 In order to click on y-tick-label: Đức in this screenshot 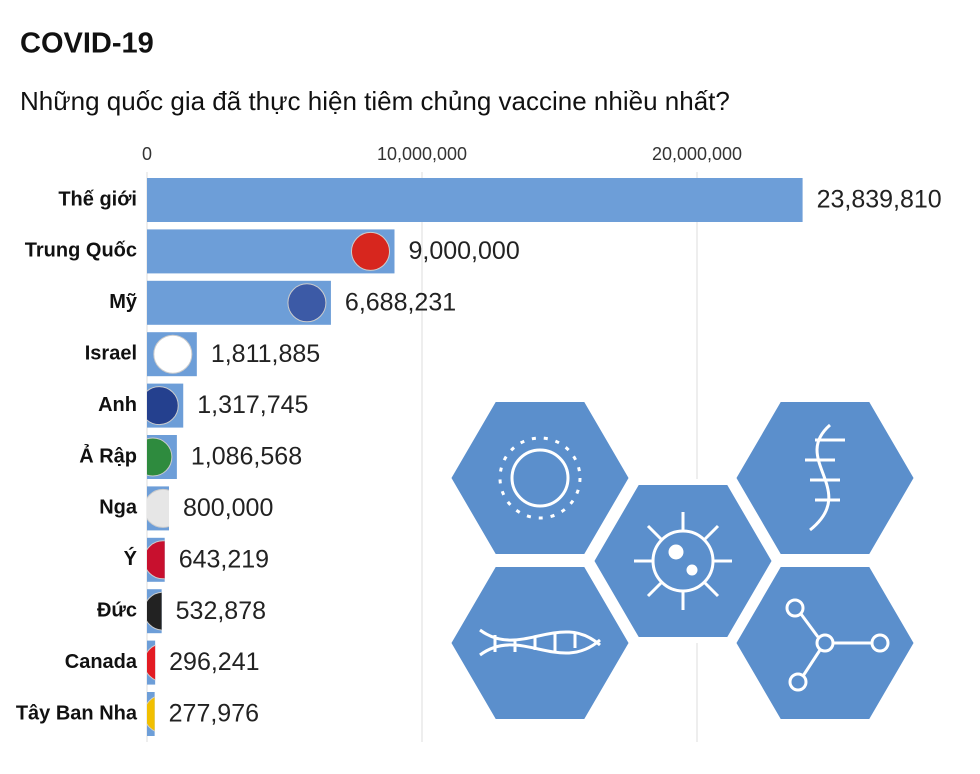, I will do `click(117, 610)`.